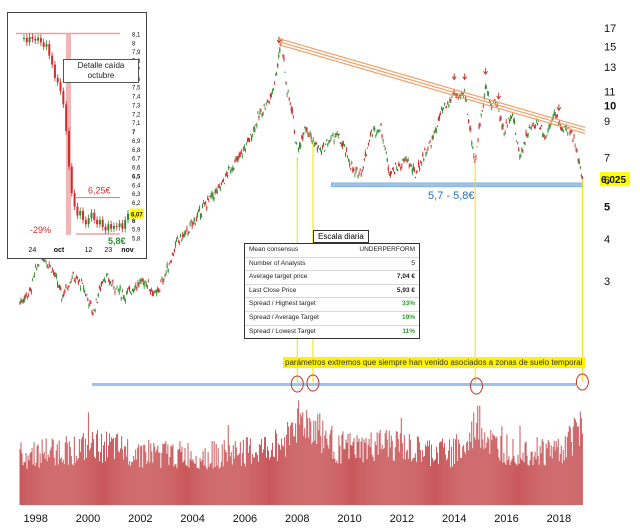 Image resolution: width=640 pixels, height=529 pixels. What do you see at coordinates (99, 222) in the screenshot?
I see `inset-candle` at bounding box center [99, 222].